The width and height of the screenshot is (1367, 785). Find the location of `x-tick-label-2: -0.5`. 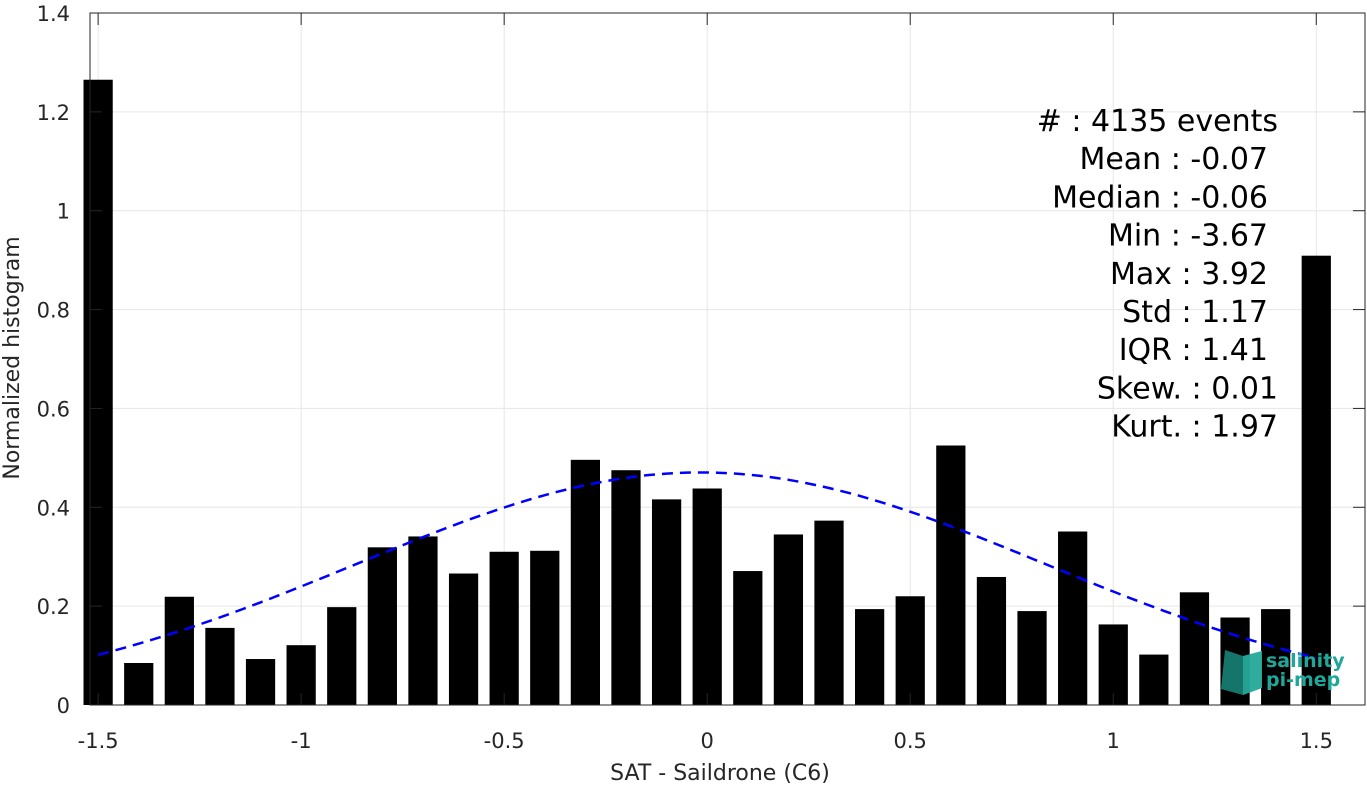

x-tick-label-2: -0.5 is located at coordinates (504, 741).